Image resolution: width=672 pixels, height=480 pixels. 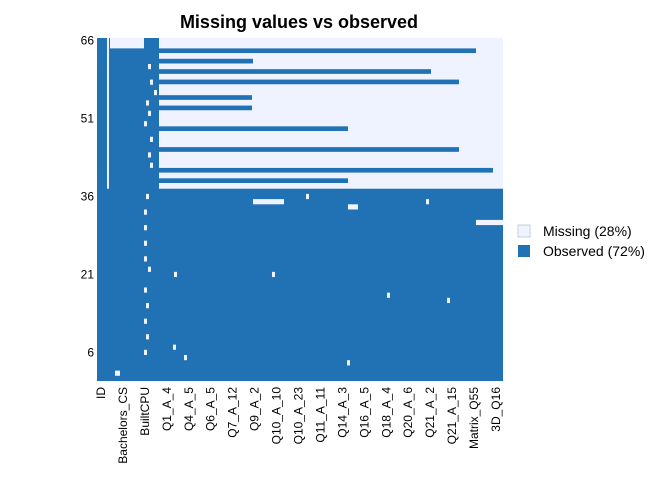 I want to click on x-tick-label: Q6_A_5, so click(x=211, y=409).